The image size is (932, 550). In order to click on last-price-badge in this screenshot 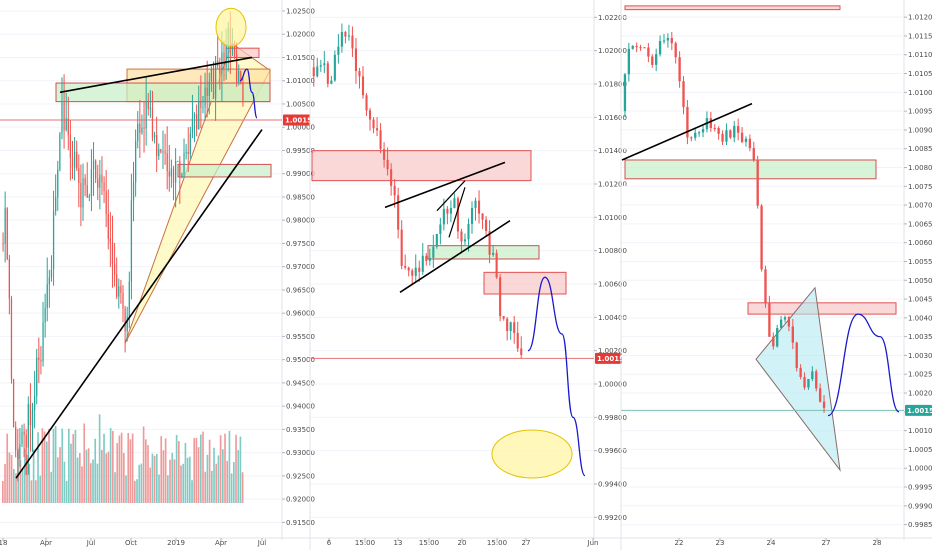, I will do `click(608, 358)`.